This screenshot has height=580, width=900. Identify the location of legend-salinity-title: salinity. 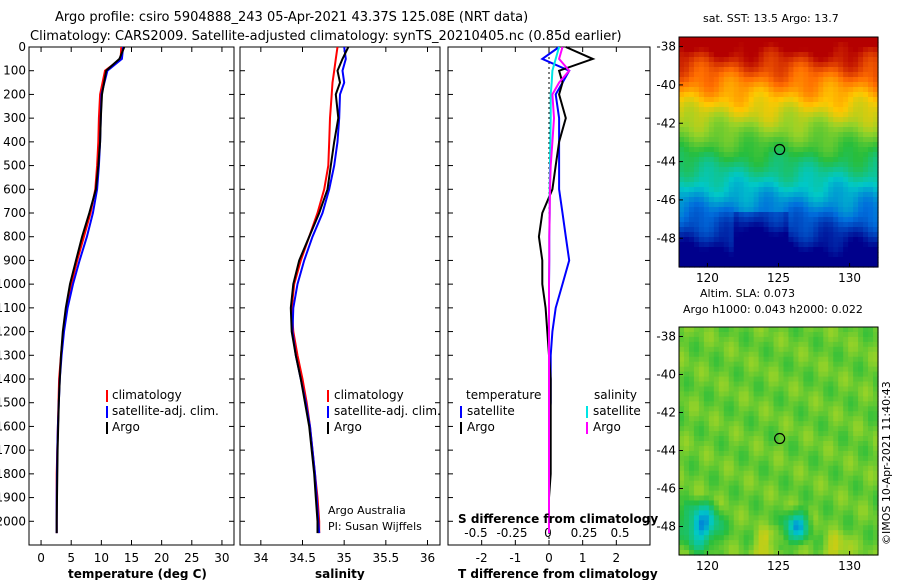
(615, 395).